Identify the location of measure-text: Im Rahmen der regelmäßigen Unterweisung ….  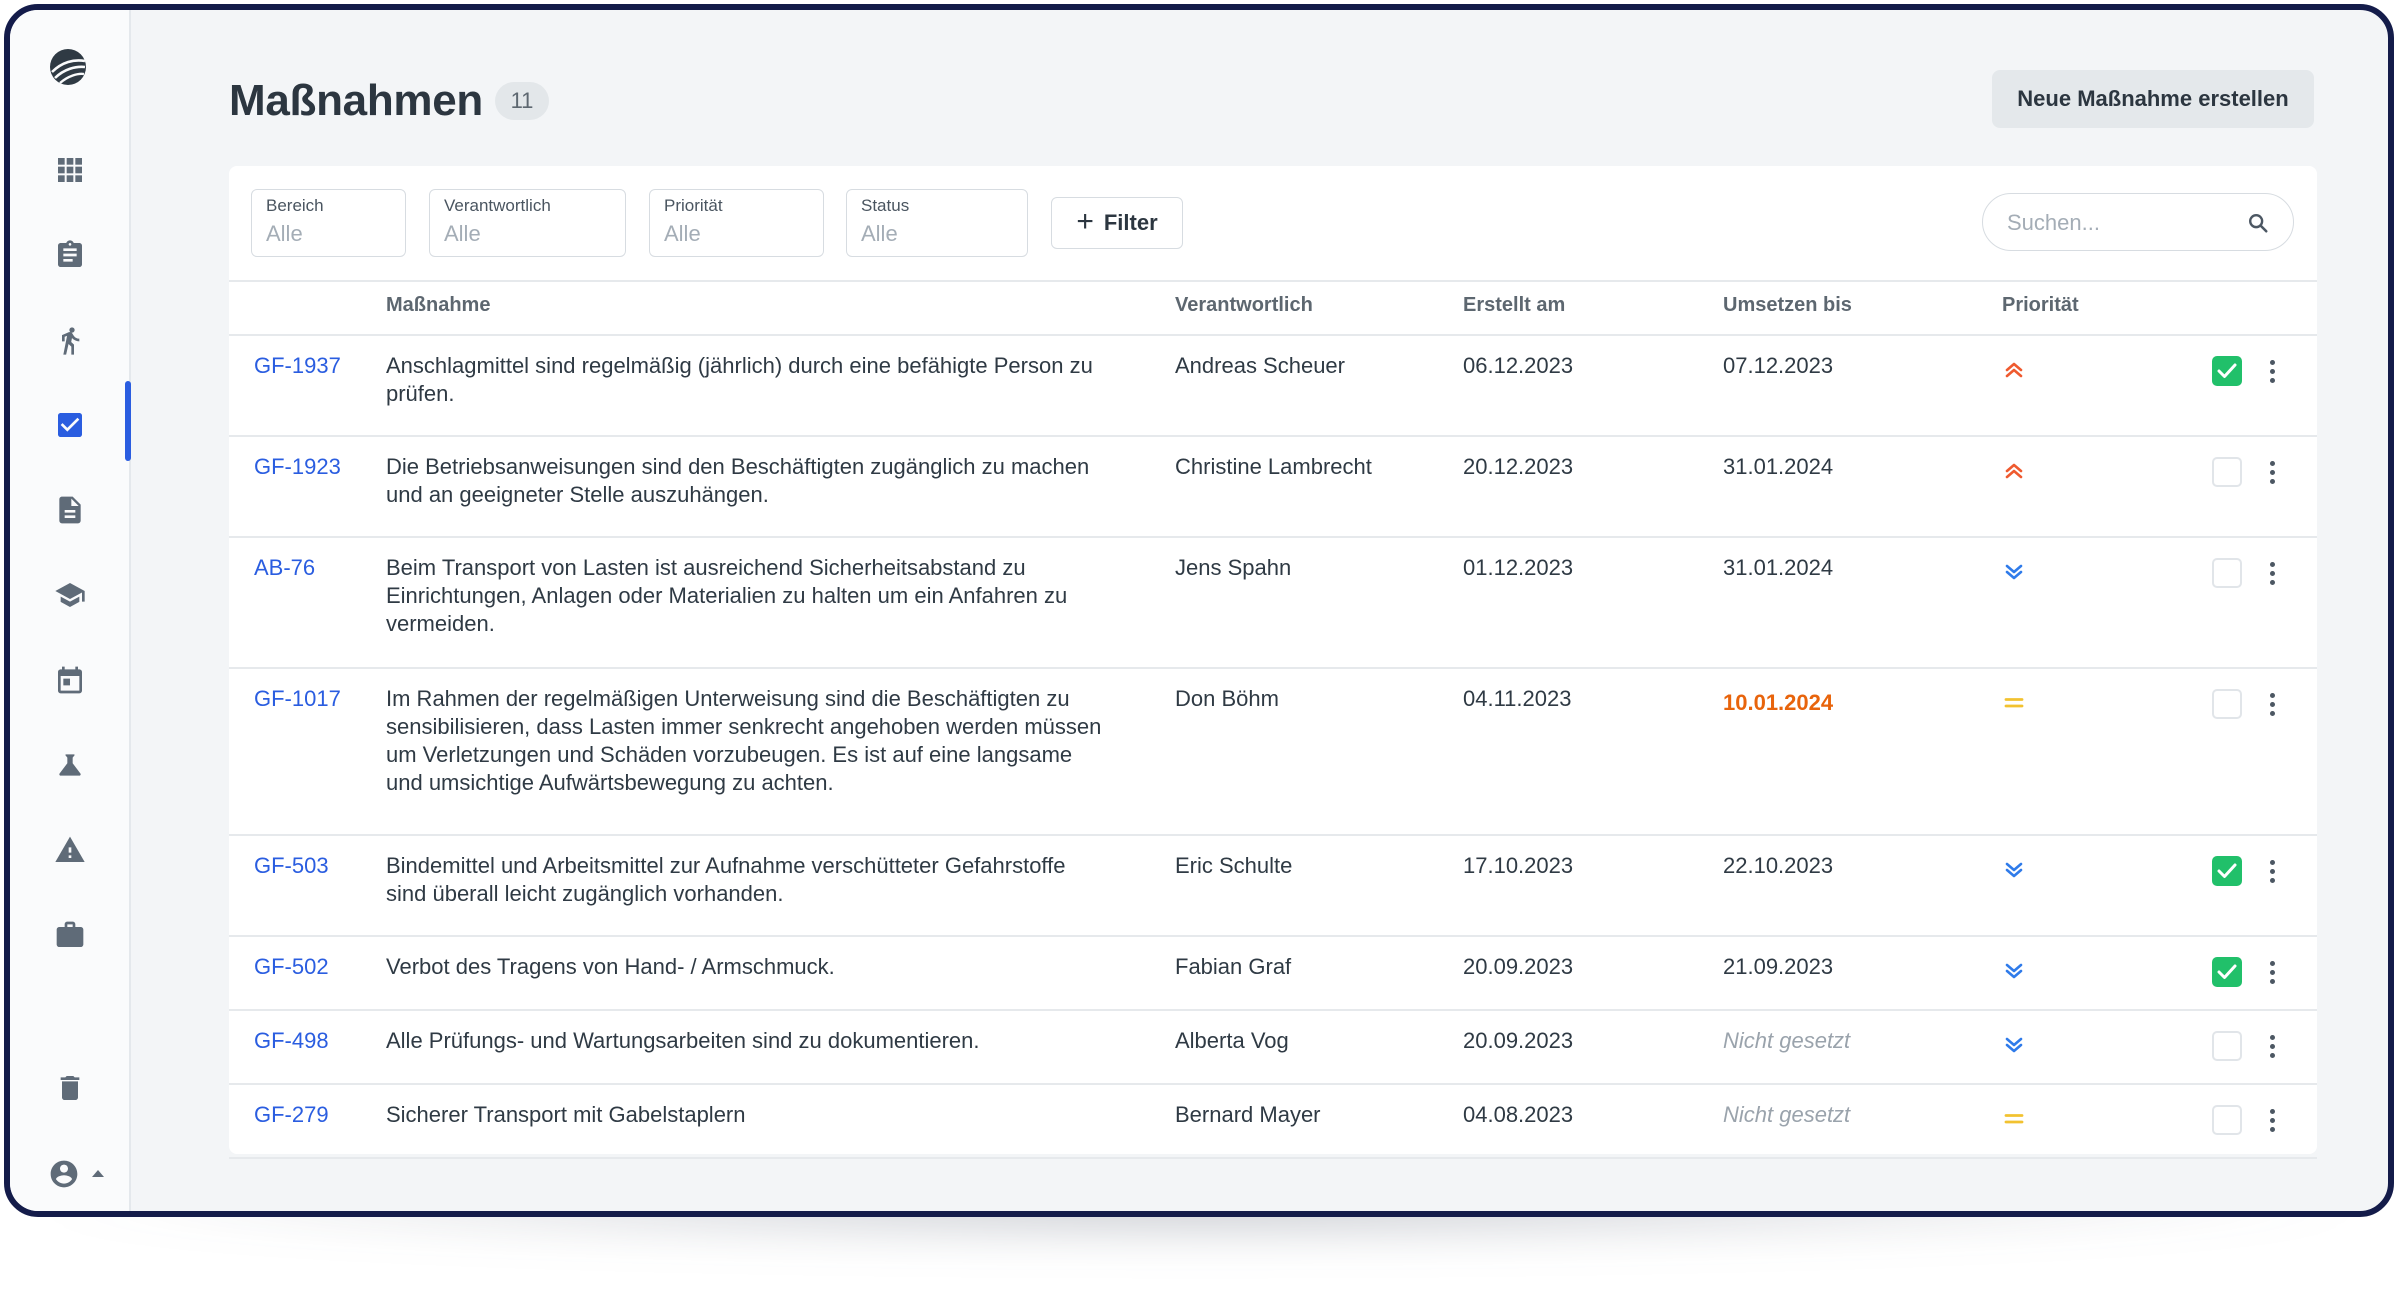
(744, 740).